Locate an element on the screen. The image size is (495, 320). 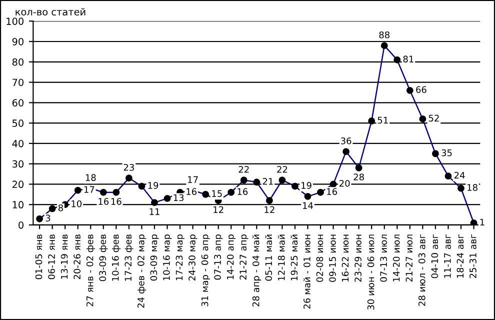
y-tick-label: 40 is located at coordinates (18, 144).